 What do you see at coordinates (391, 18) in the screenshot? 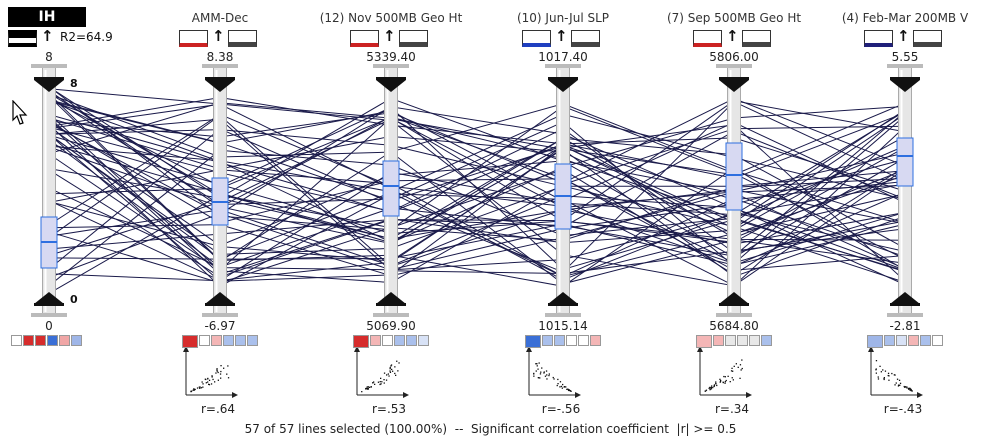
I see `axis-title: (12) Nov 500MB Geo Ht` at bounding box center [391, 18].